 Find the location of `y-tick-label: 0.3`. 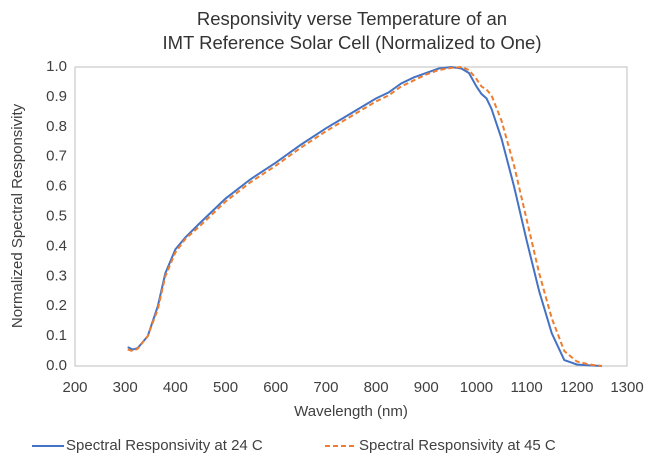

y-tick-label: 0.3 is located at coordinates (56, 275).